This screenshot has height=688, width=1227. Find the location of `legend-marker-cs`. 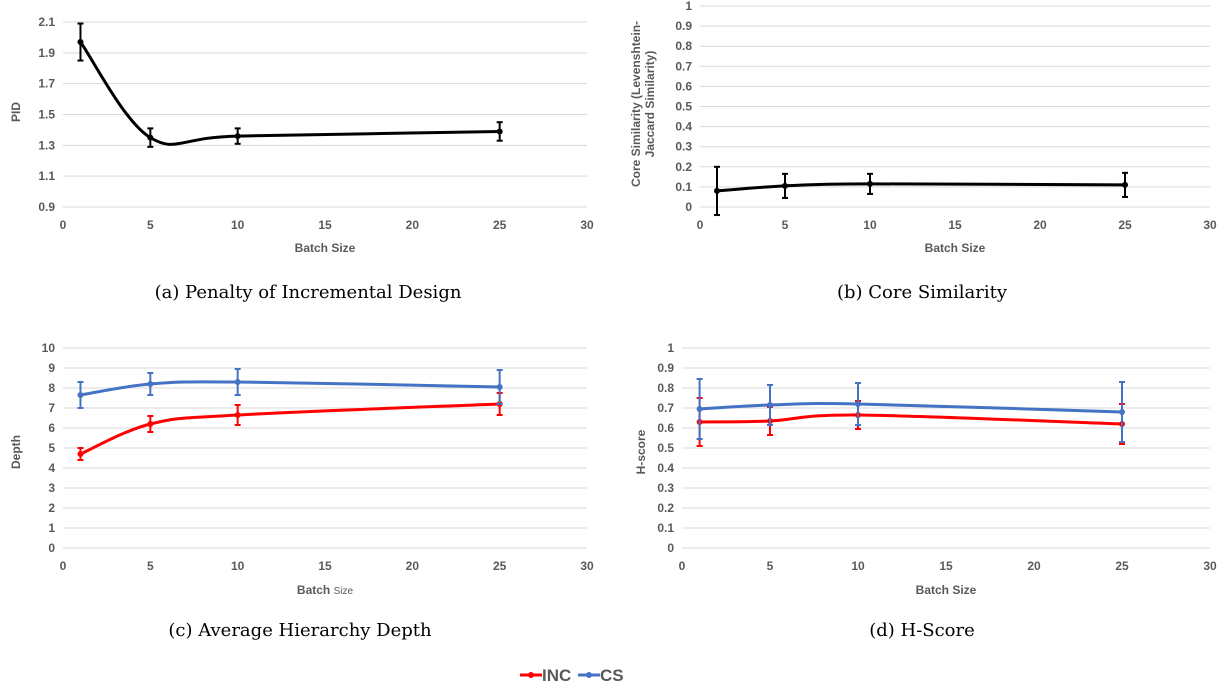

legend-marker-cs is located at coordinates (589, 675).